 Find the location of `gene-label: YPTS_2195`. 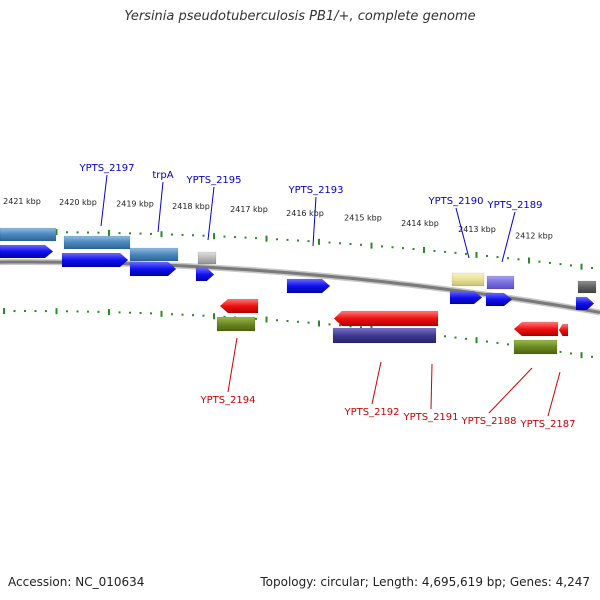

gene-label: YPTS_2195 is located at coordinates (213, 180).